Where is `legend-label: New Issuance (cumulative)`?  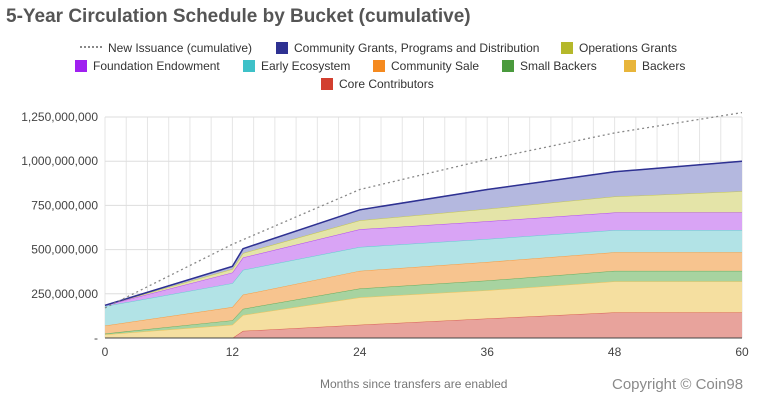
legend-label: New Issuance (cumulative) is located at coordinates (180, 48).